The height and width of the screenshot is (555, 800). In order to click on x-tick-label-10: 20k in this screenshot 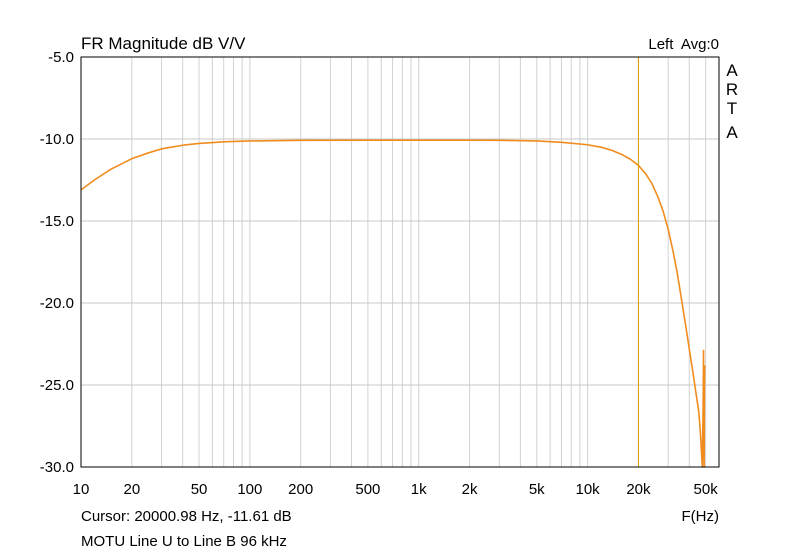, I will do `click(638, 489)`.